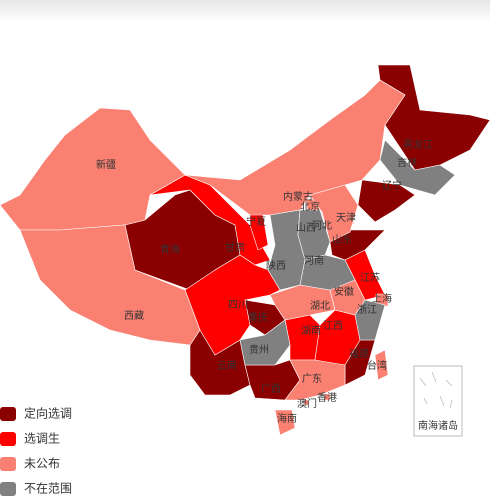 Image resolution: width=490 pixels, height=500 pixels. Describe the element at coordinates (311, 330) in the screenshot. I see `province-label: 湖南` at that location.